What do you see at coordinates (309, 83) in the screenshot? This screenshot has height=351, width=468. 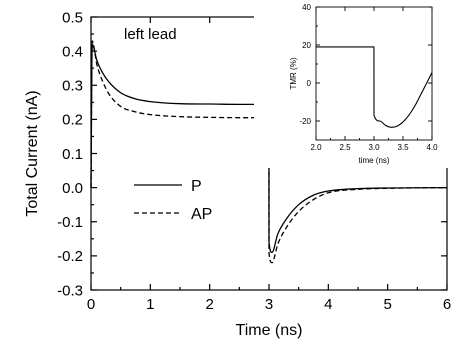 I see `inset-y-tick-label: 0` at bounding box center [309, 83].